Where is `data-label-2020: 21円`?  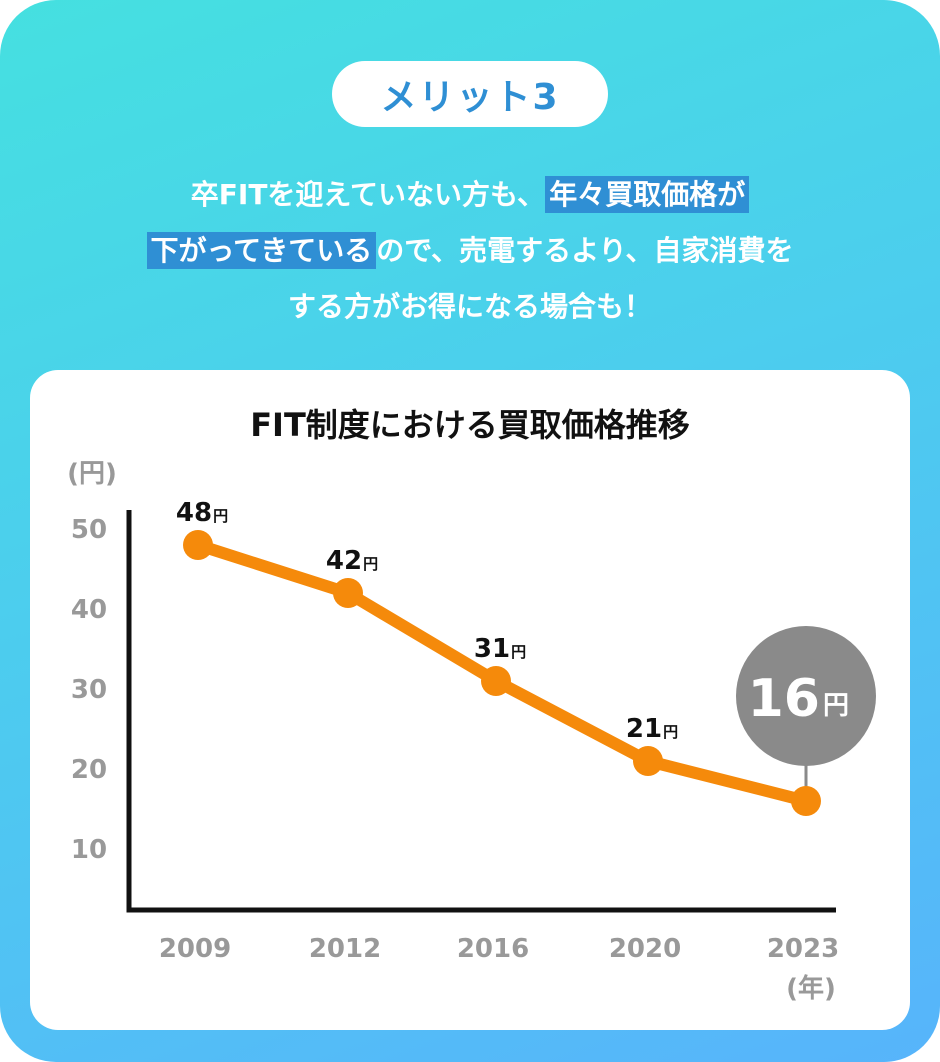 data-label-2020: 21円 is located at coordinates (652, 729).